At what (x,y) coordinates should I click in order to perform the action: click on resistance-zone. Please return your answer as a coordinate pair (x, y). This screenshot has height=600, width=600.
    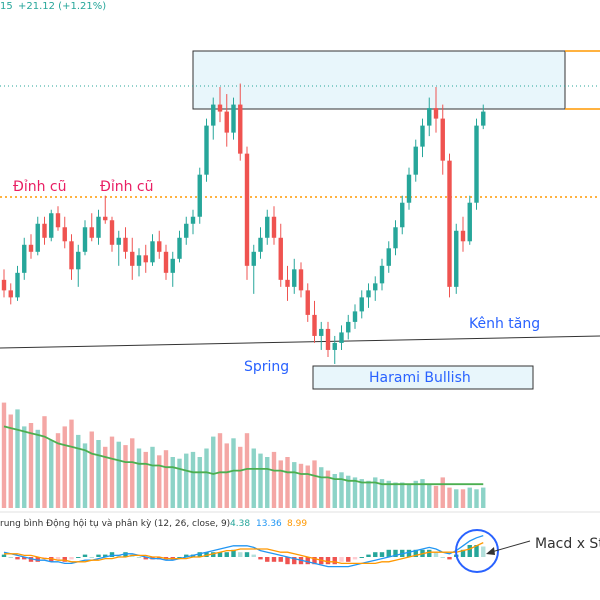
    Looking at the image, I should click on (396, 80).